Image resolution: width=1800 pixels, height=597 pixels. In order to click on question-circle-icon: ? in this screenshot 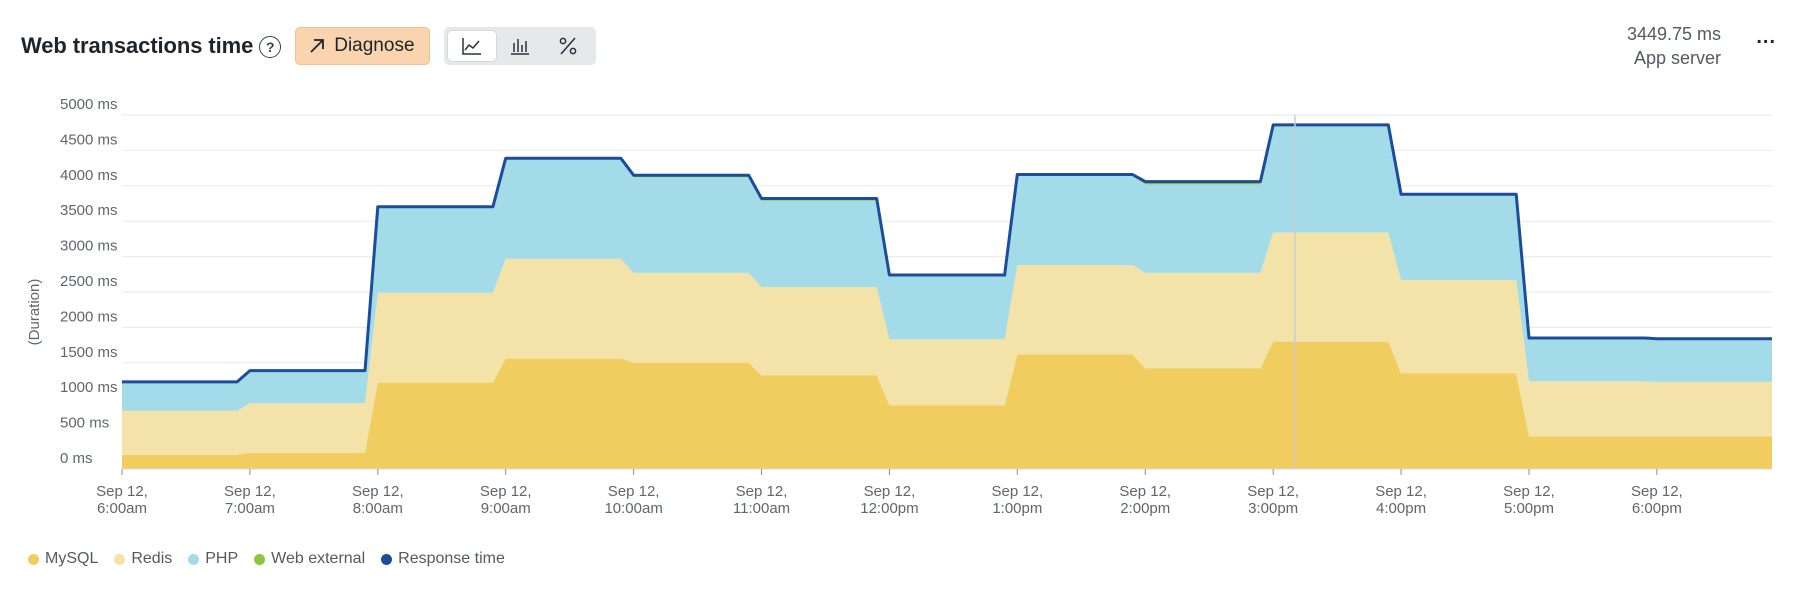, I will do `click(270, 47)`.